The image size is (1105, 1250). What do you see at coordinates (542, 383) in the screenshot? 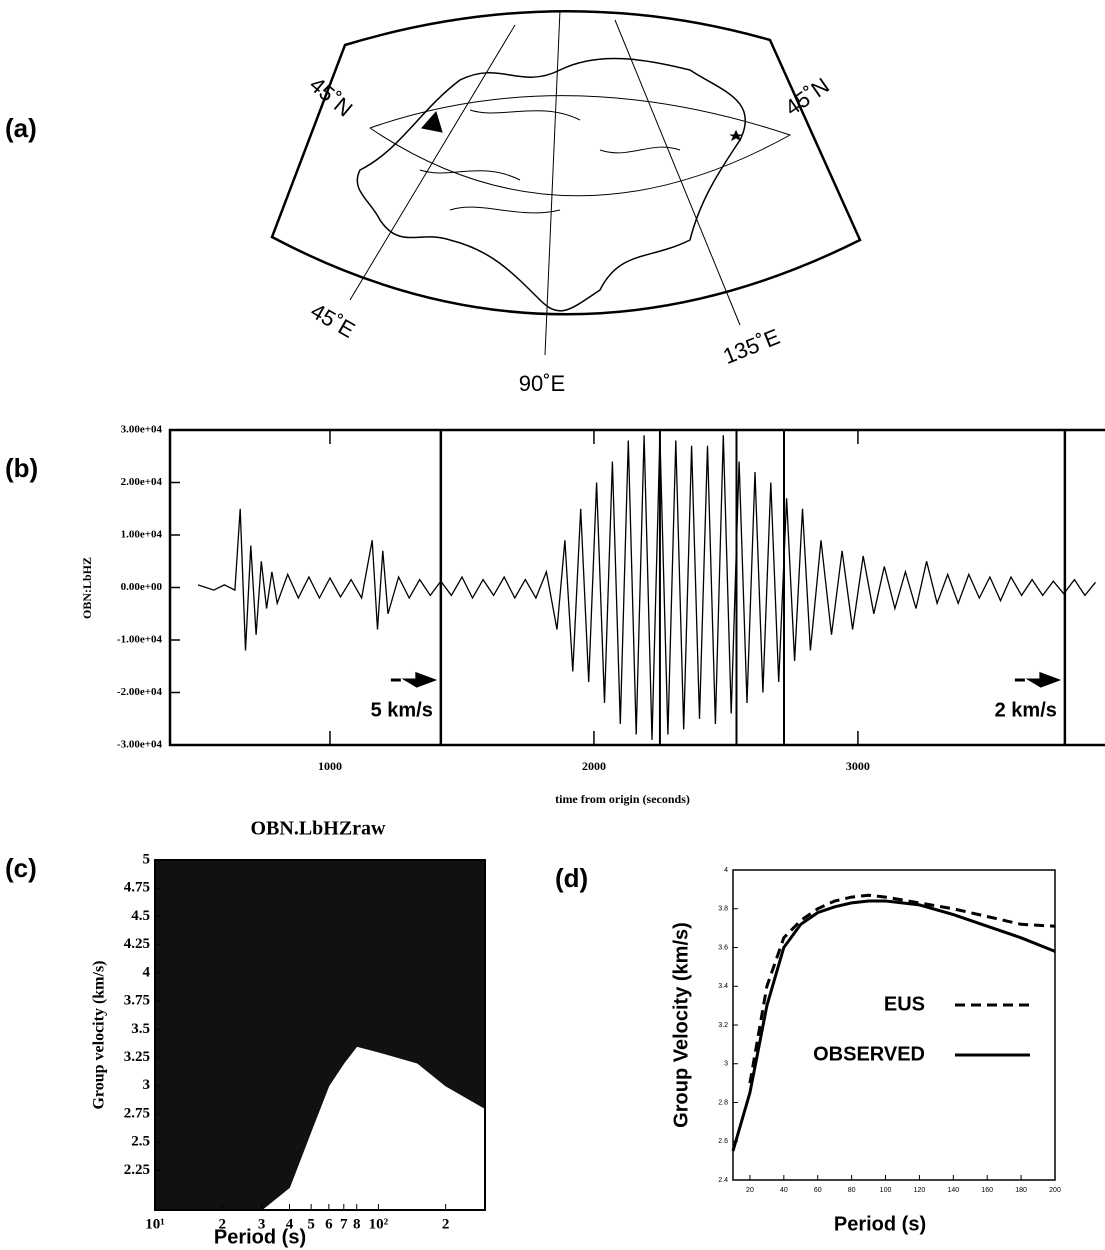
I see `map-label: 90˚E` at bounding box center [542, 383].